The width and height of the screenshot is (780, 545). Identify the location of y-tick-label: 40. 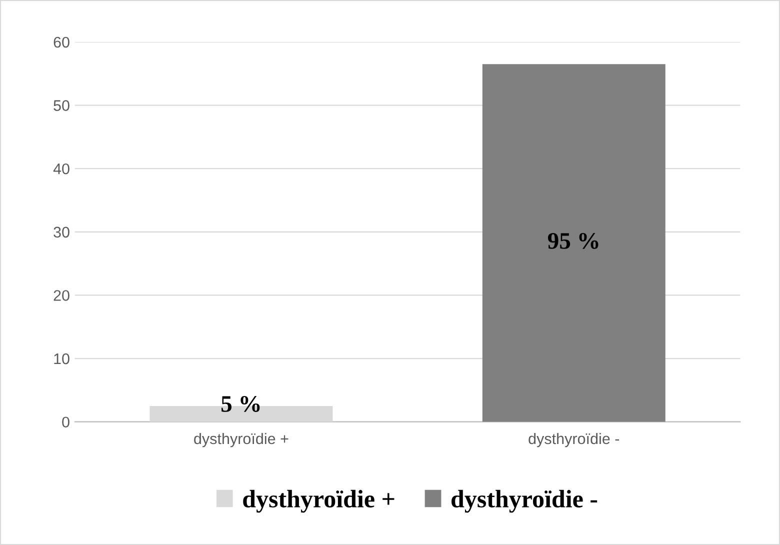
(61, 168).